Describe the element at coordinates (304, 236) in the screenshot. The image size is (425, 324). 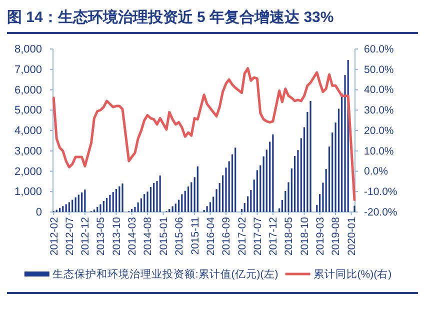
I see `x-tick-label: 2018-10` at that location.